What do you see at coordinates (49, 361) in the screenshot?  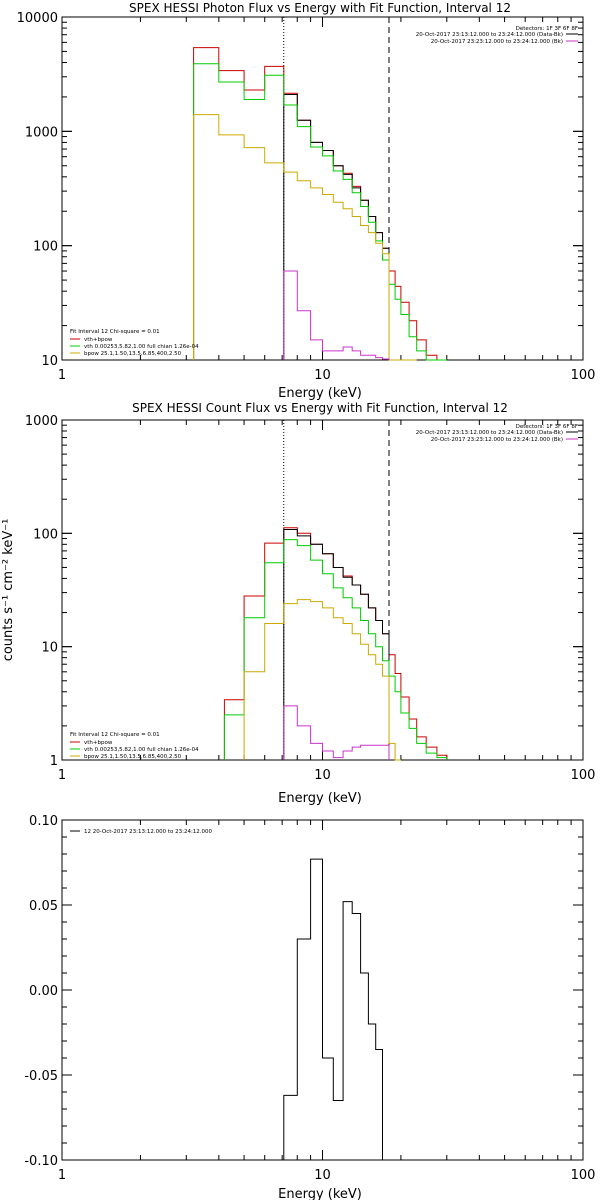 I see `photon-flux-y-tick-label: 10` at bounding box center [49, 361].